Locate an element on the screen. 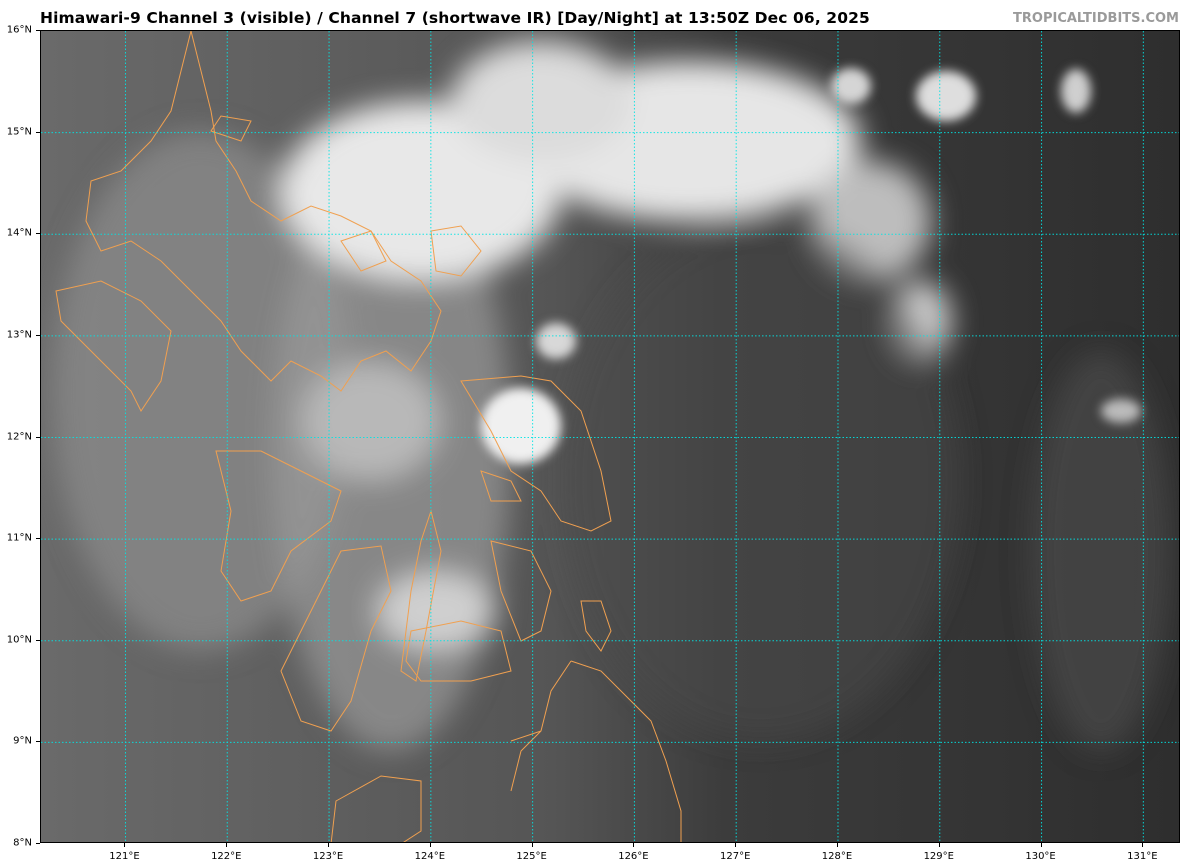 This screenshot has width=1200, height=867. lat-tick-label: 8°N is located at coordinates (22, 843).